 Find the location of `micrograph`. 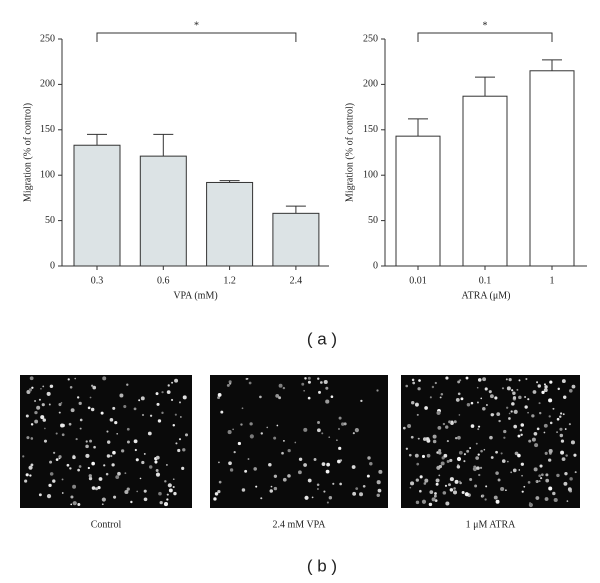

micrograph is located at coordinates (299, 441).